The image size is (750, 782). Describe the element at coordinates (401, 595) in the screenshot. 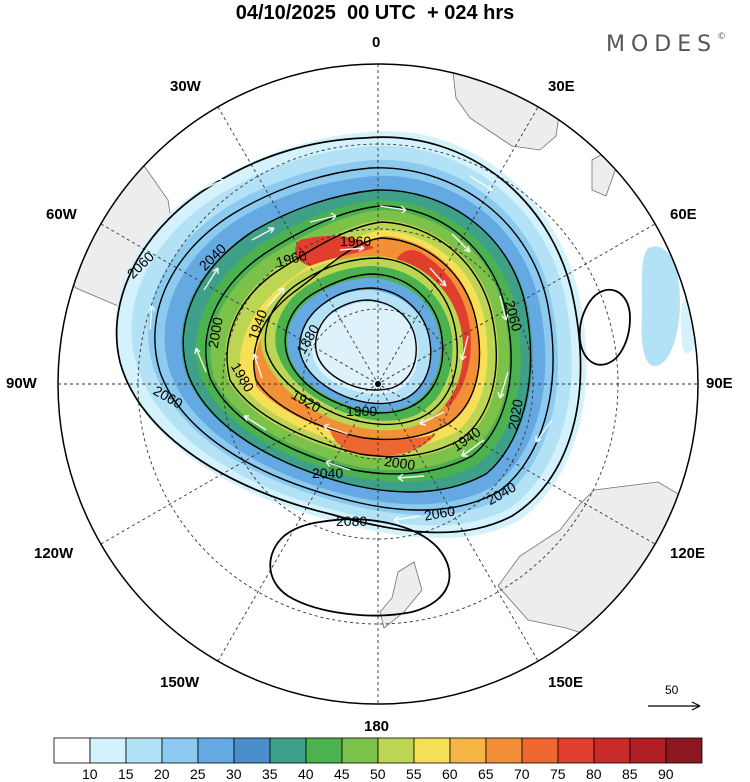

I see `land-new-zealand` at that location.